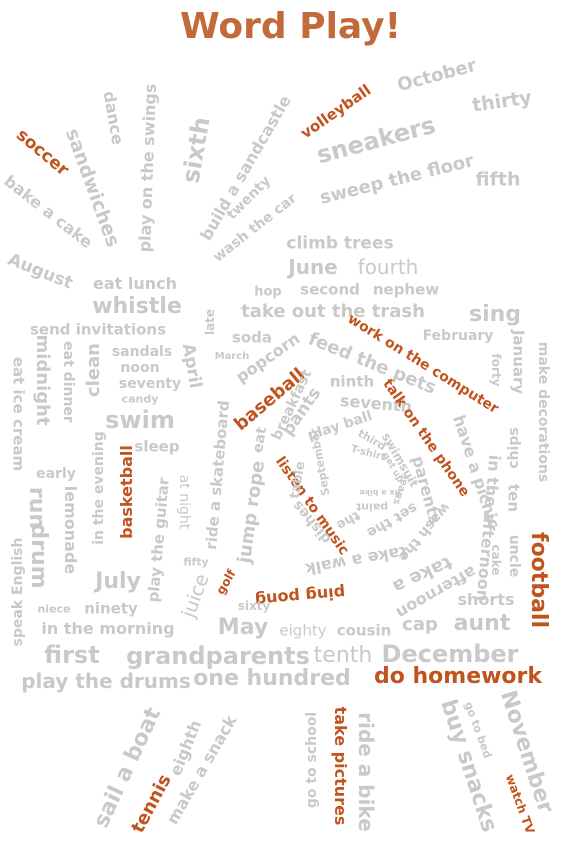 The height and width of the screenshot is (844, 581). Describe the element at coordinates (42, 380) in the screenshot. I see `word-midnight: midnight` at that location.